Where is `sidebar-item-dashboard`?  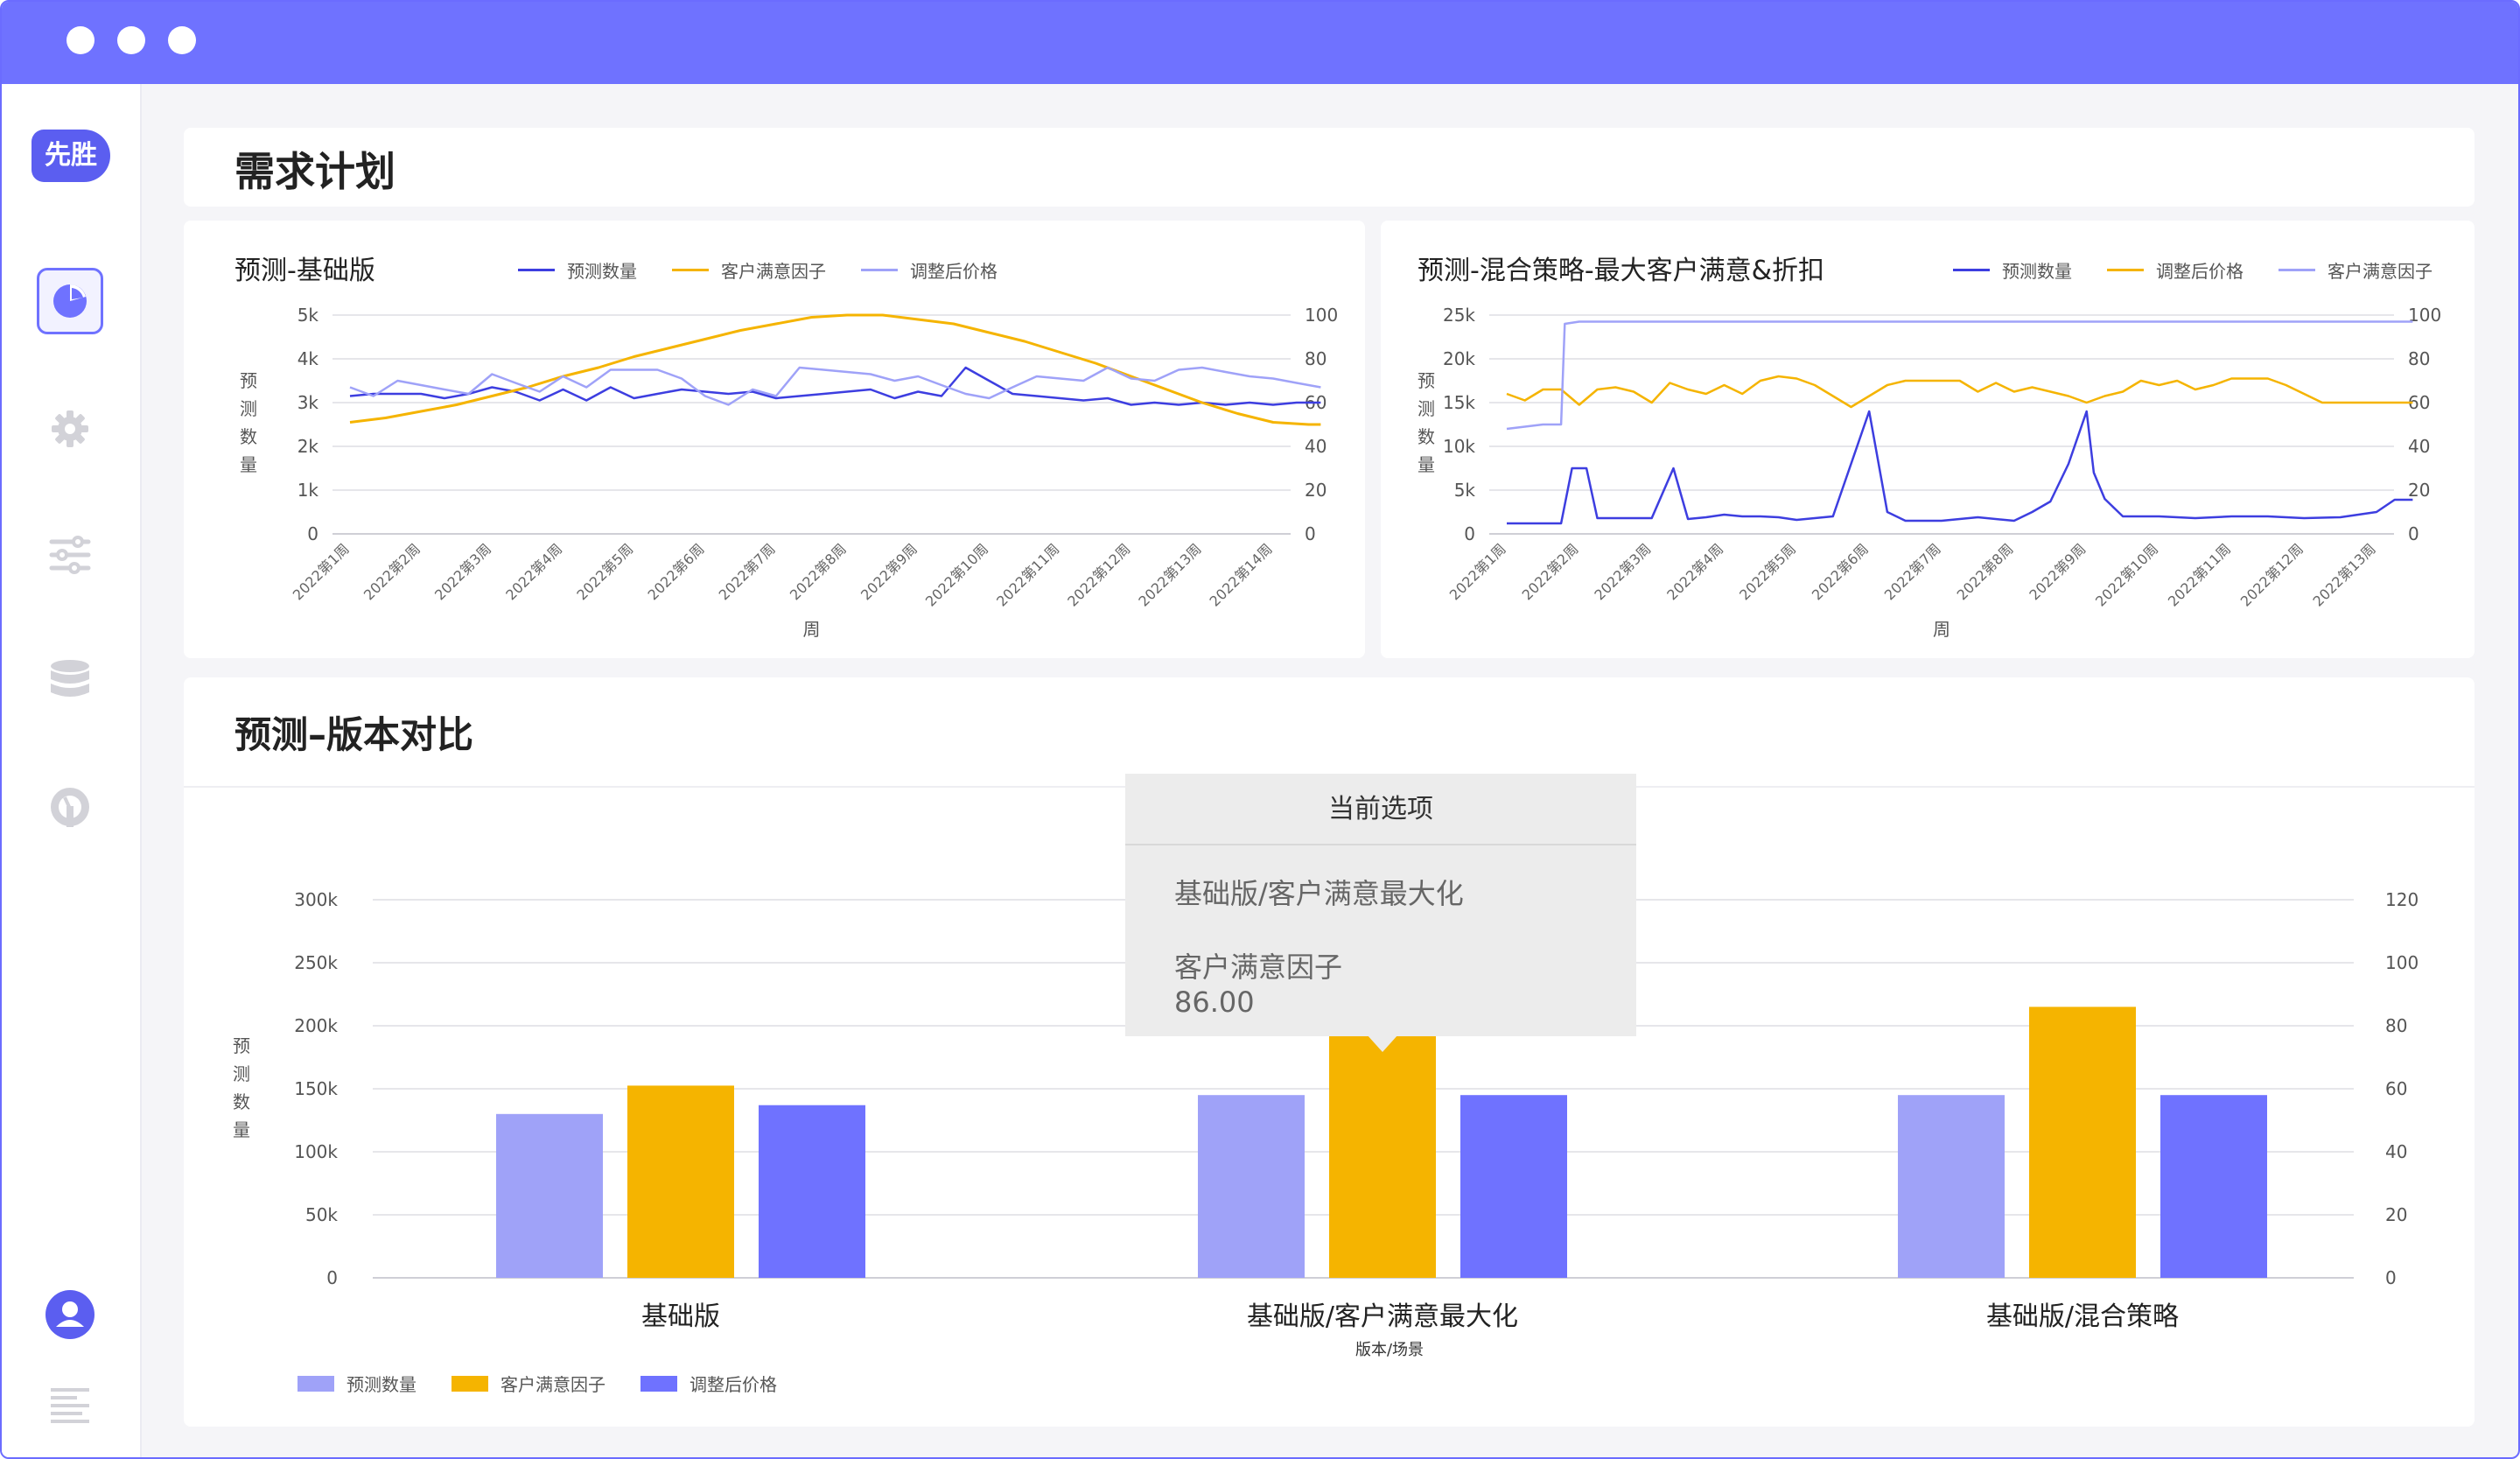
sidebar-item-dashboard is located at coordinates (70, 301).